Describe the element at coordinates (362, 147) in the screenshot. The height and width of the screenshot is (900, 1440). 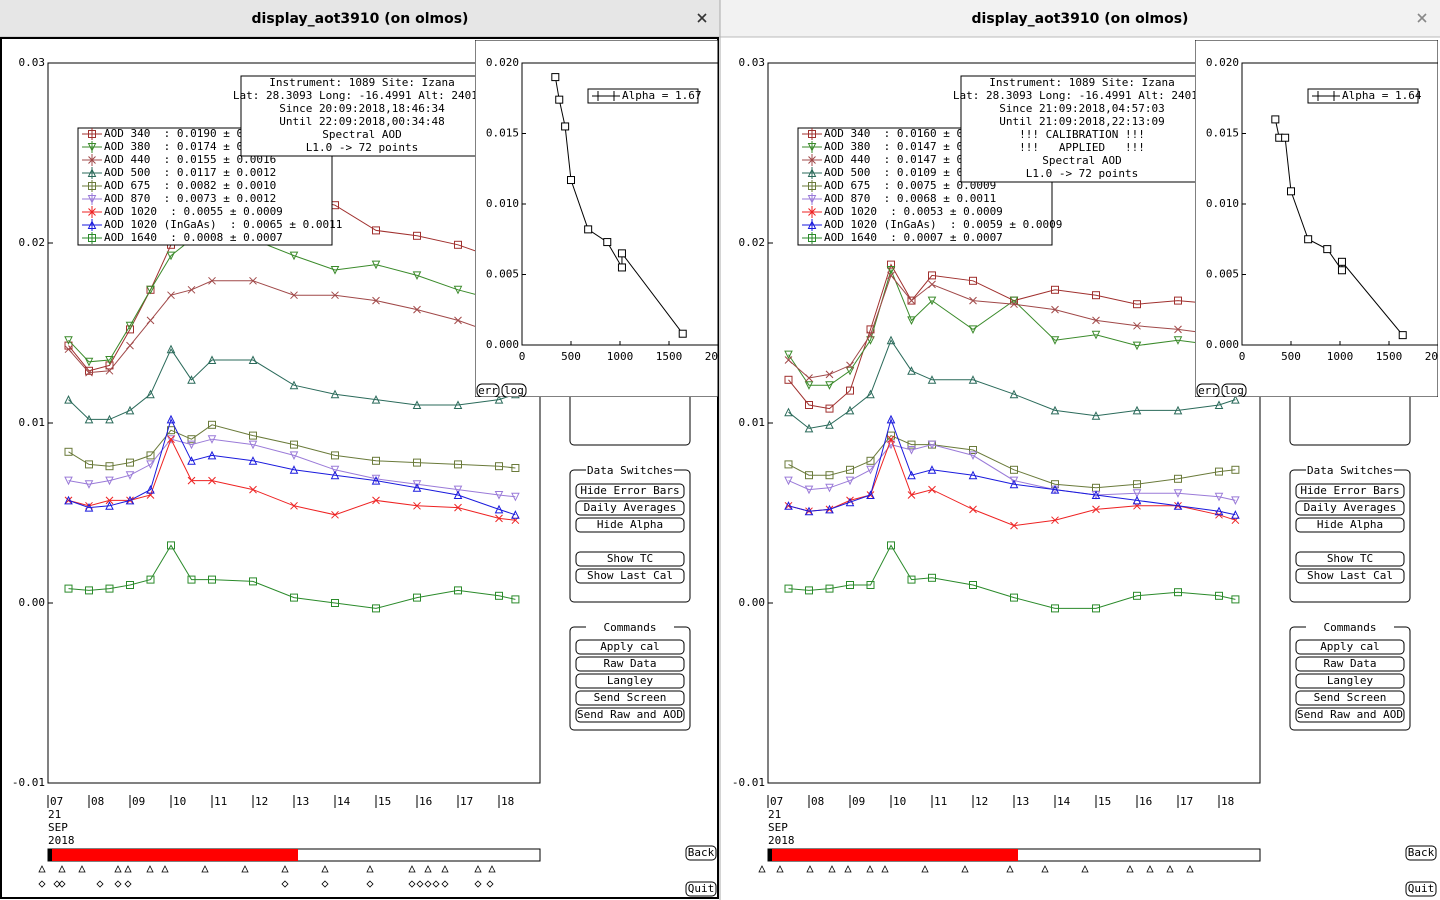
I see `info-line: L1.0 -> 72 points` at that location.